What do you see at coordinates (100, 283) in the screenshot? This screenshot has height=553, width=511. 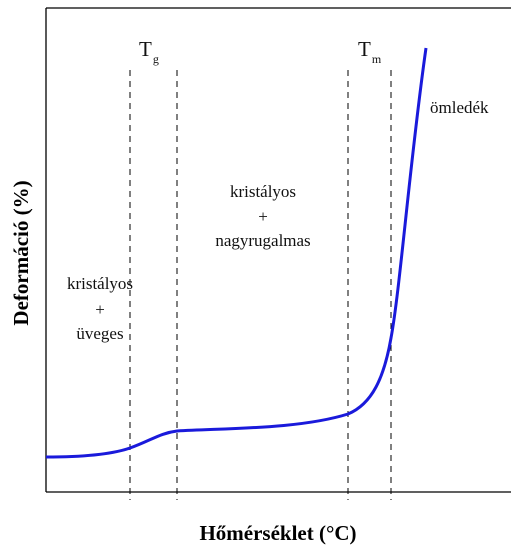 I see `region-glassy-line-1: kristályos` at bounding box center [100, 283].